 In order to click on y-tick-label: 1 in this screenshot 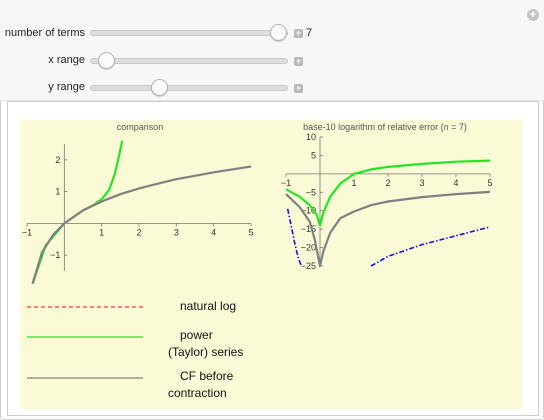, I will do `click(57, 192)`.